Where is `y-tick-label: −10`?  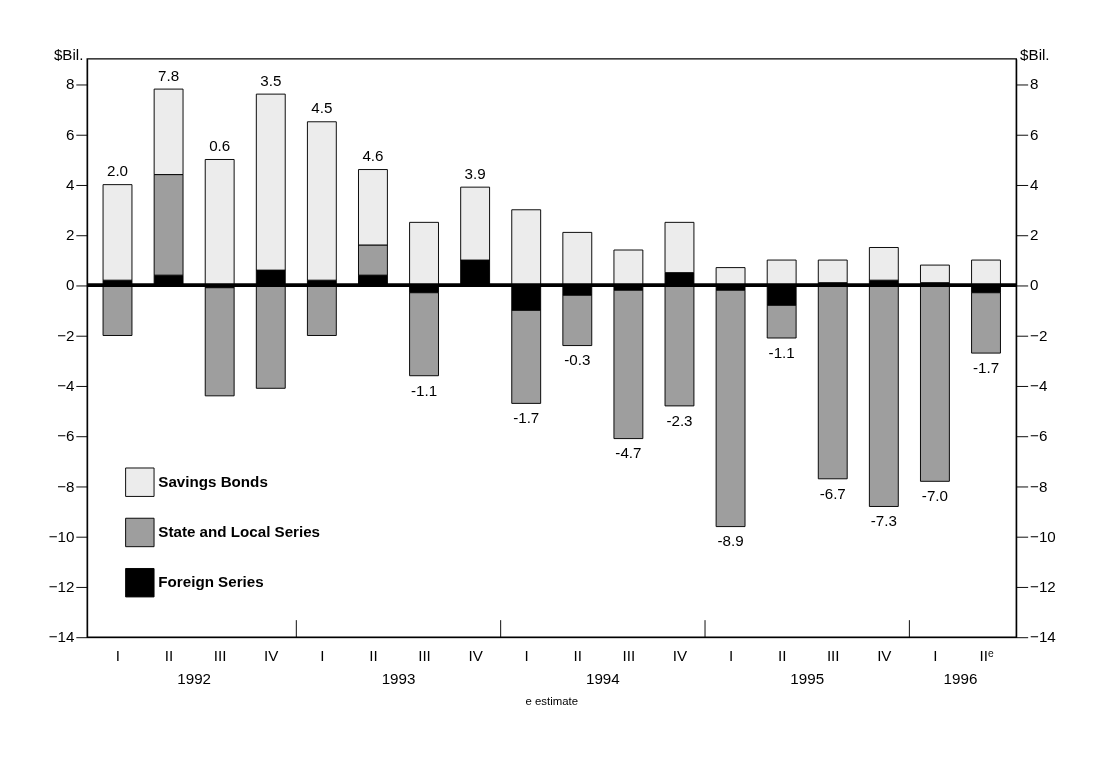 y-tick-label: −10 is located at coordinates (61, 536).